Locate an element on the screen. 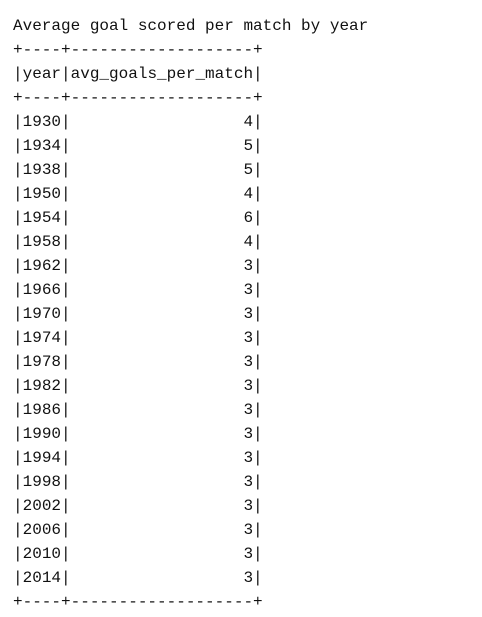 This screenshot has height=617, width=482. cell-year: 1934 is located at coordinates (42, 146).